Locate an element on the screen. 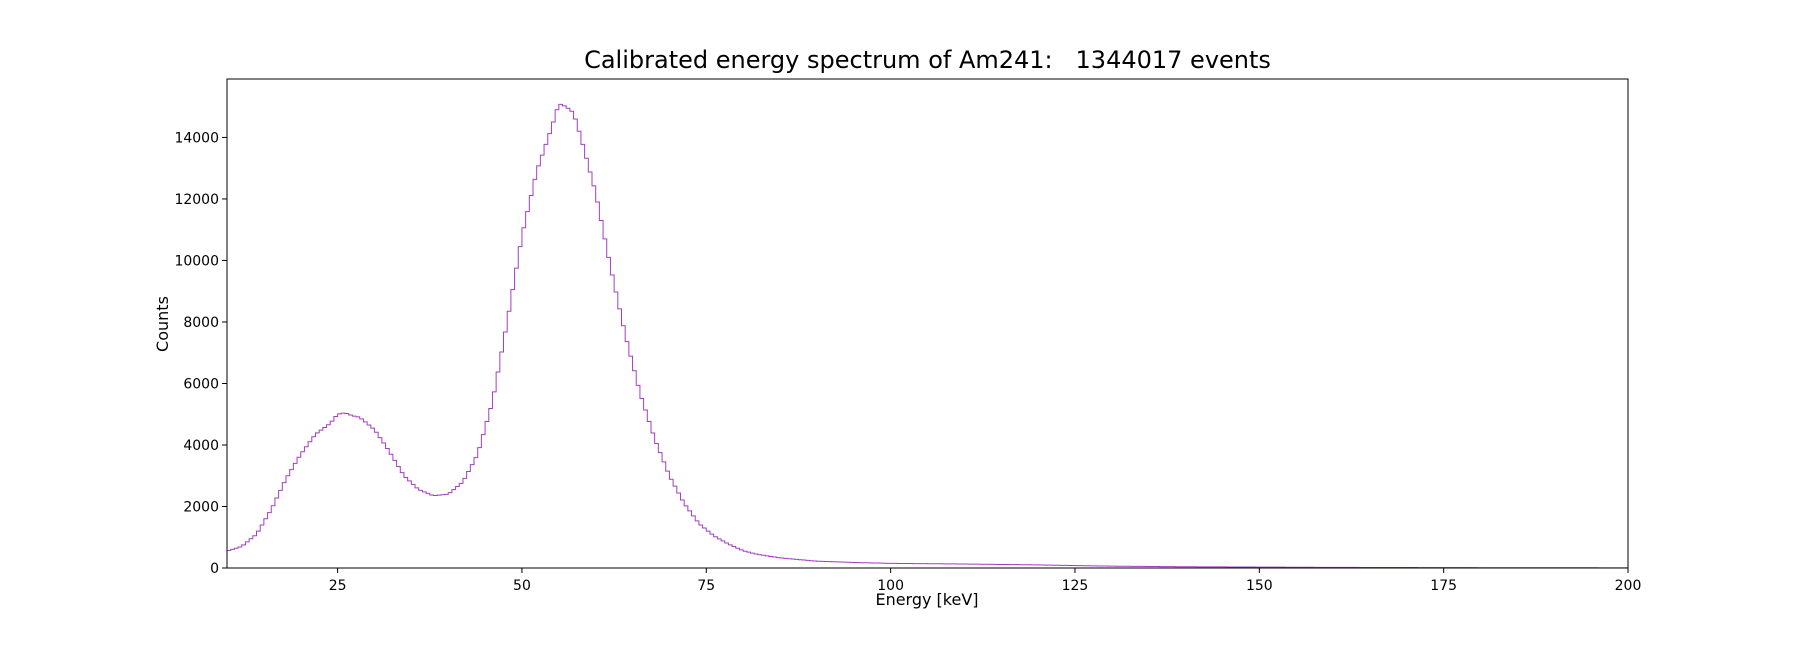  y-tick-label: 14000 is located at coordinates (196, 138).